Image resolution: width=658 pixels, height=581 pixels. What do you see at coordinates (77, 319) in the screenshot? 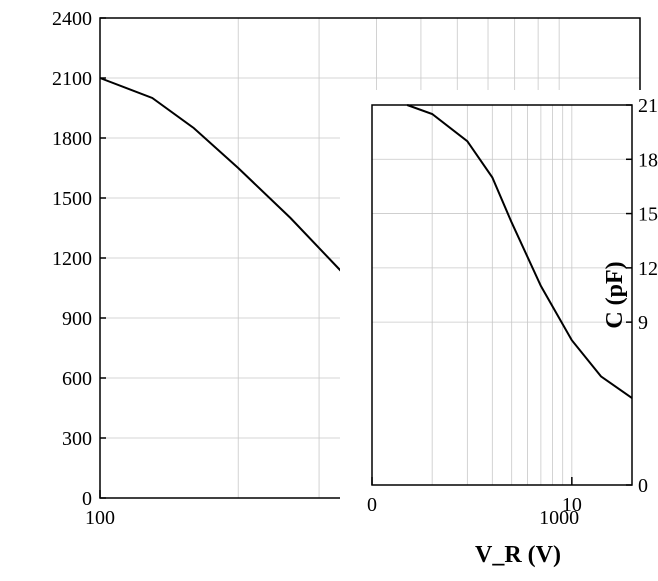
I see `y-tick-label: 900` at bounding box center [77, 319].